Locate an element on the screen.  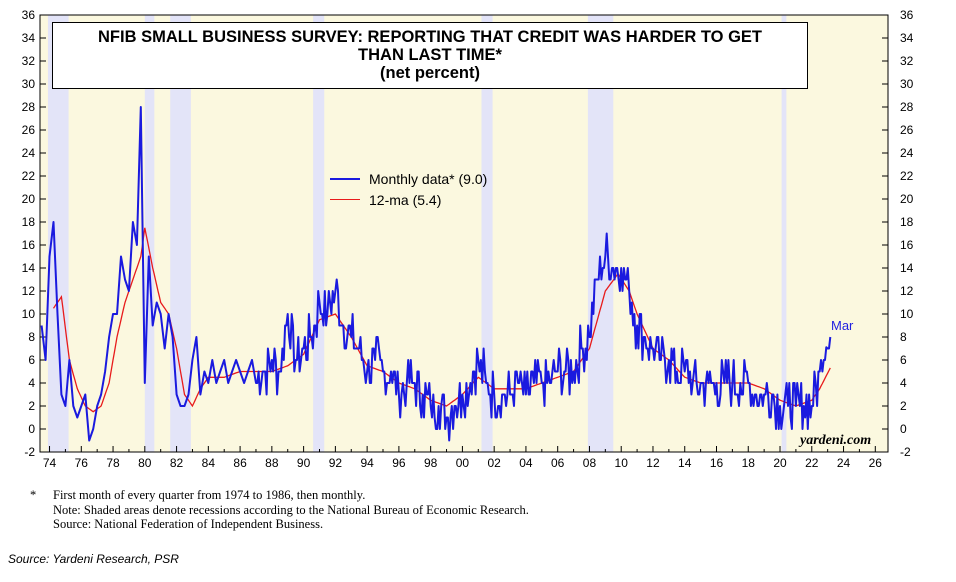
legend-item-monthly: Monthly data* (9.0) is located at coordinates (408, 178).